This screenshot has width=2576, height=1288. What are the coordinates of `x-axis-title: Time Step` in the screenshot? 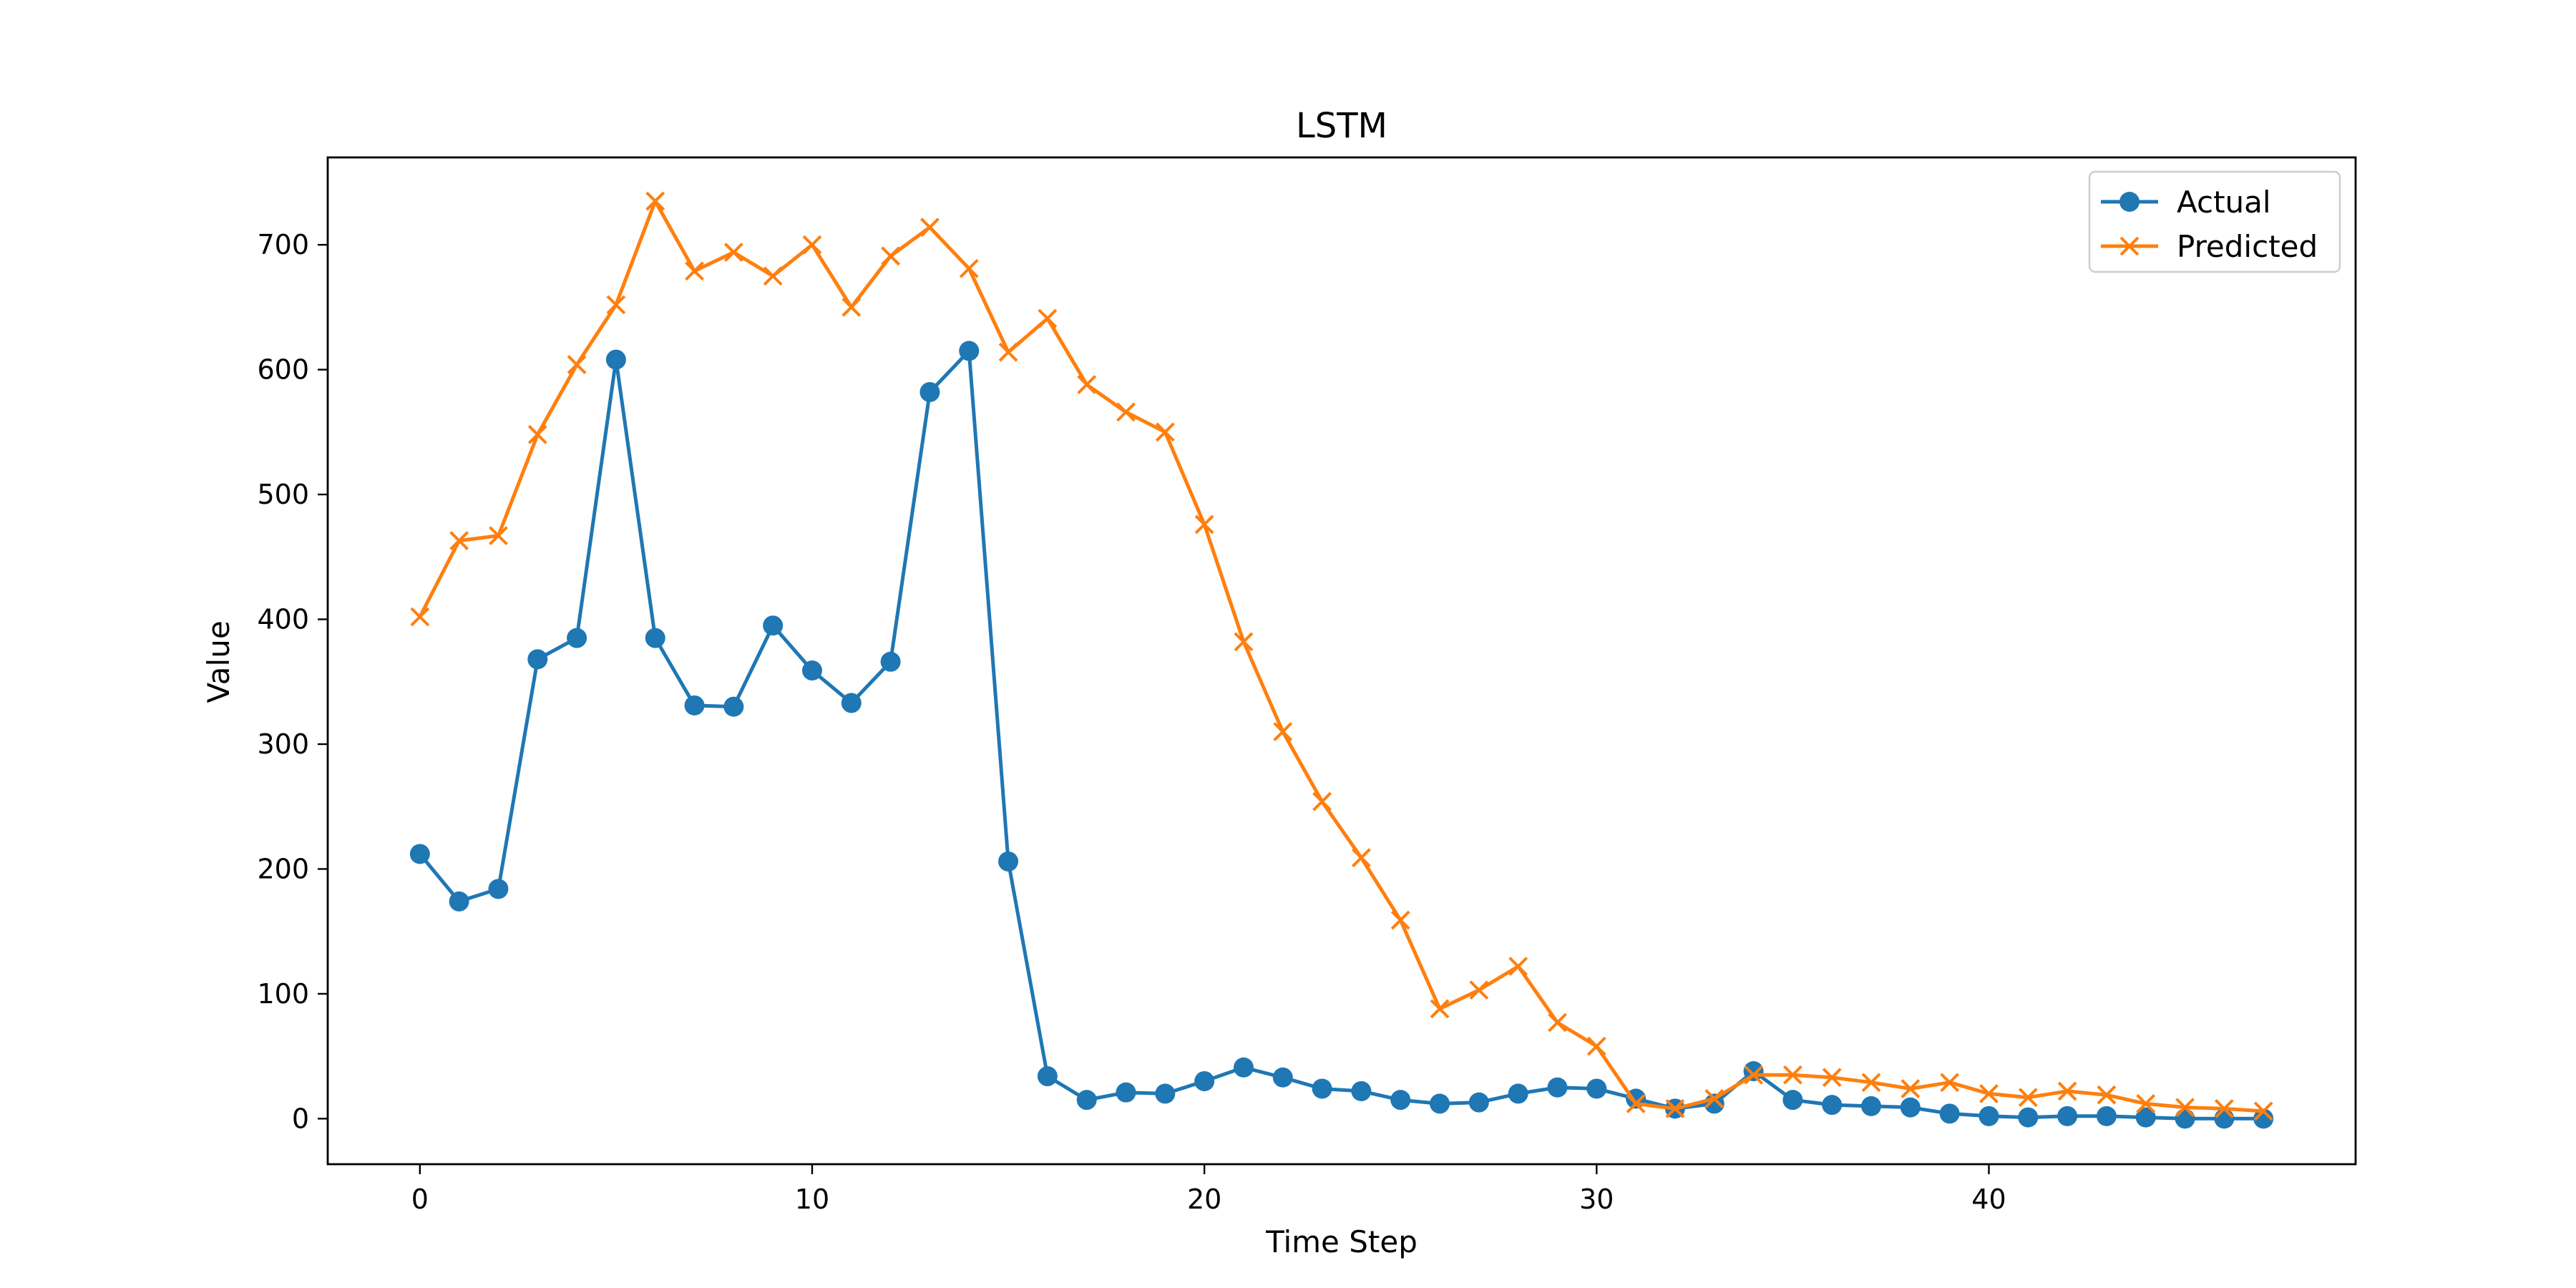 It's located at (1341, 1241).